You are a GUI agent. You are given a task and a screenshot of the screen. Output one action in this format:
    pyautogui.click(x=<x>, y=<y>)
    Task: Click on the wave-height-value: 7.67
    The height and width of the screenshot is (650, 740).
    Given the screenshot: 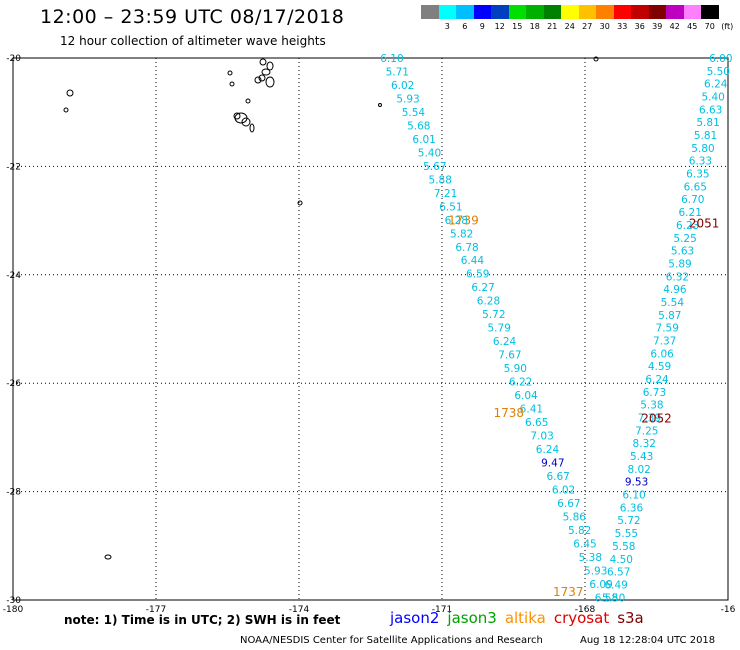 What is the action you would take?
    pyautogui.click(x=509, y=356)
    